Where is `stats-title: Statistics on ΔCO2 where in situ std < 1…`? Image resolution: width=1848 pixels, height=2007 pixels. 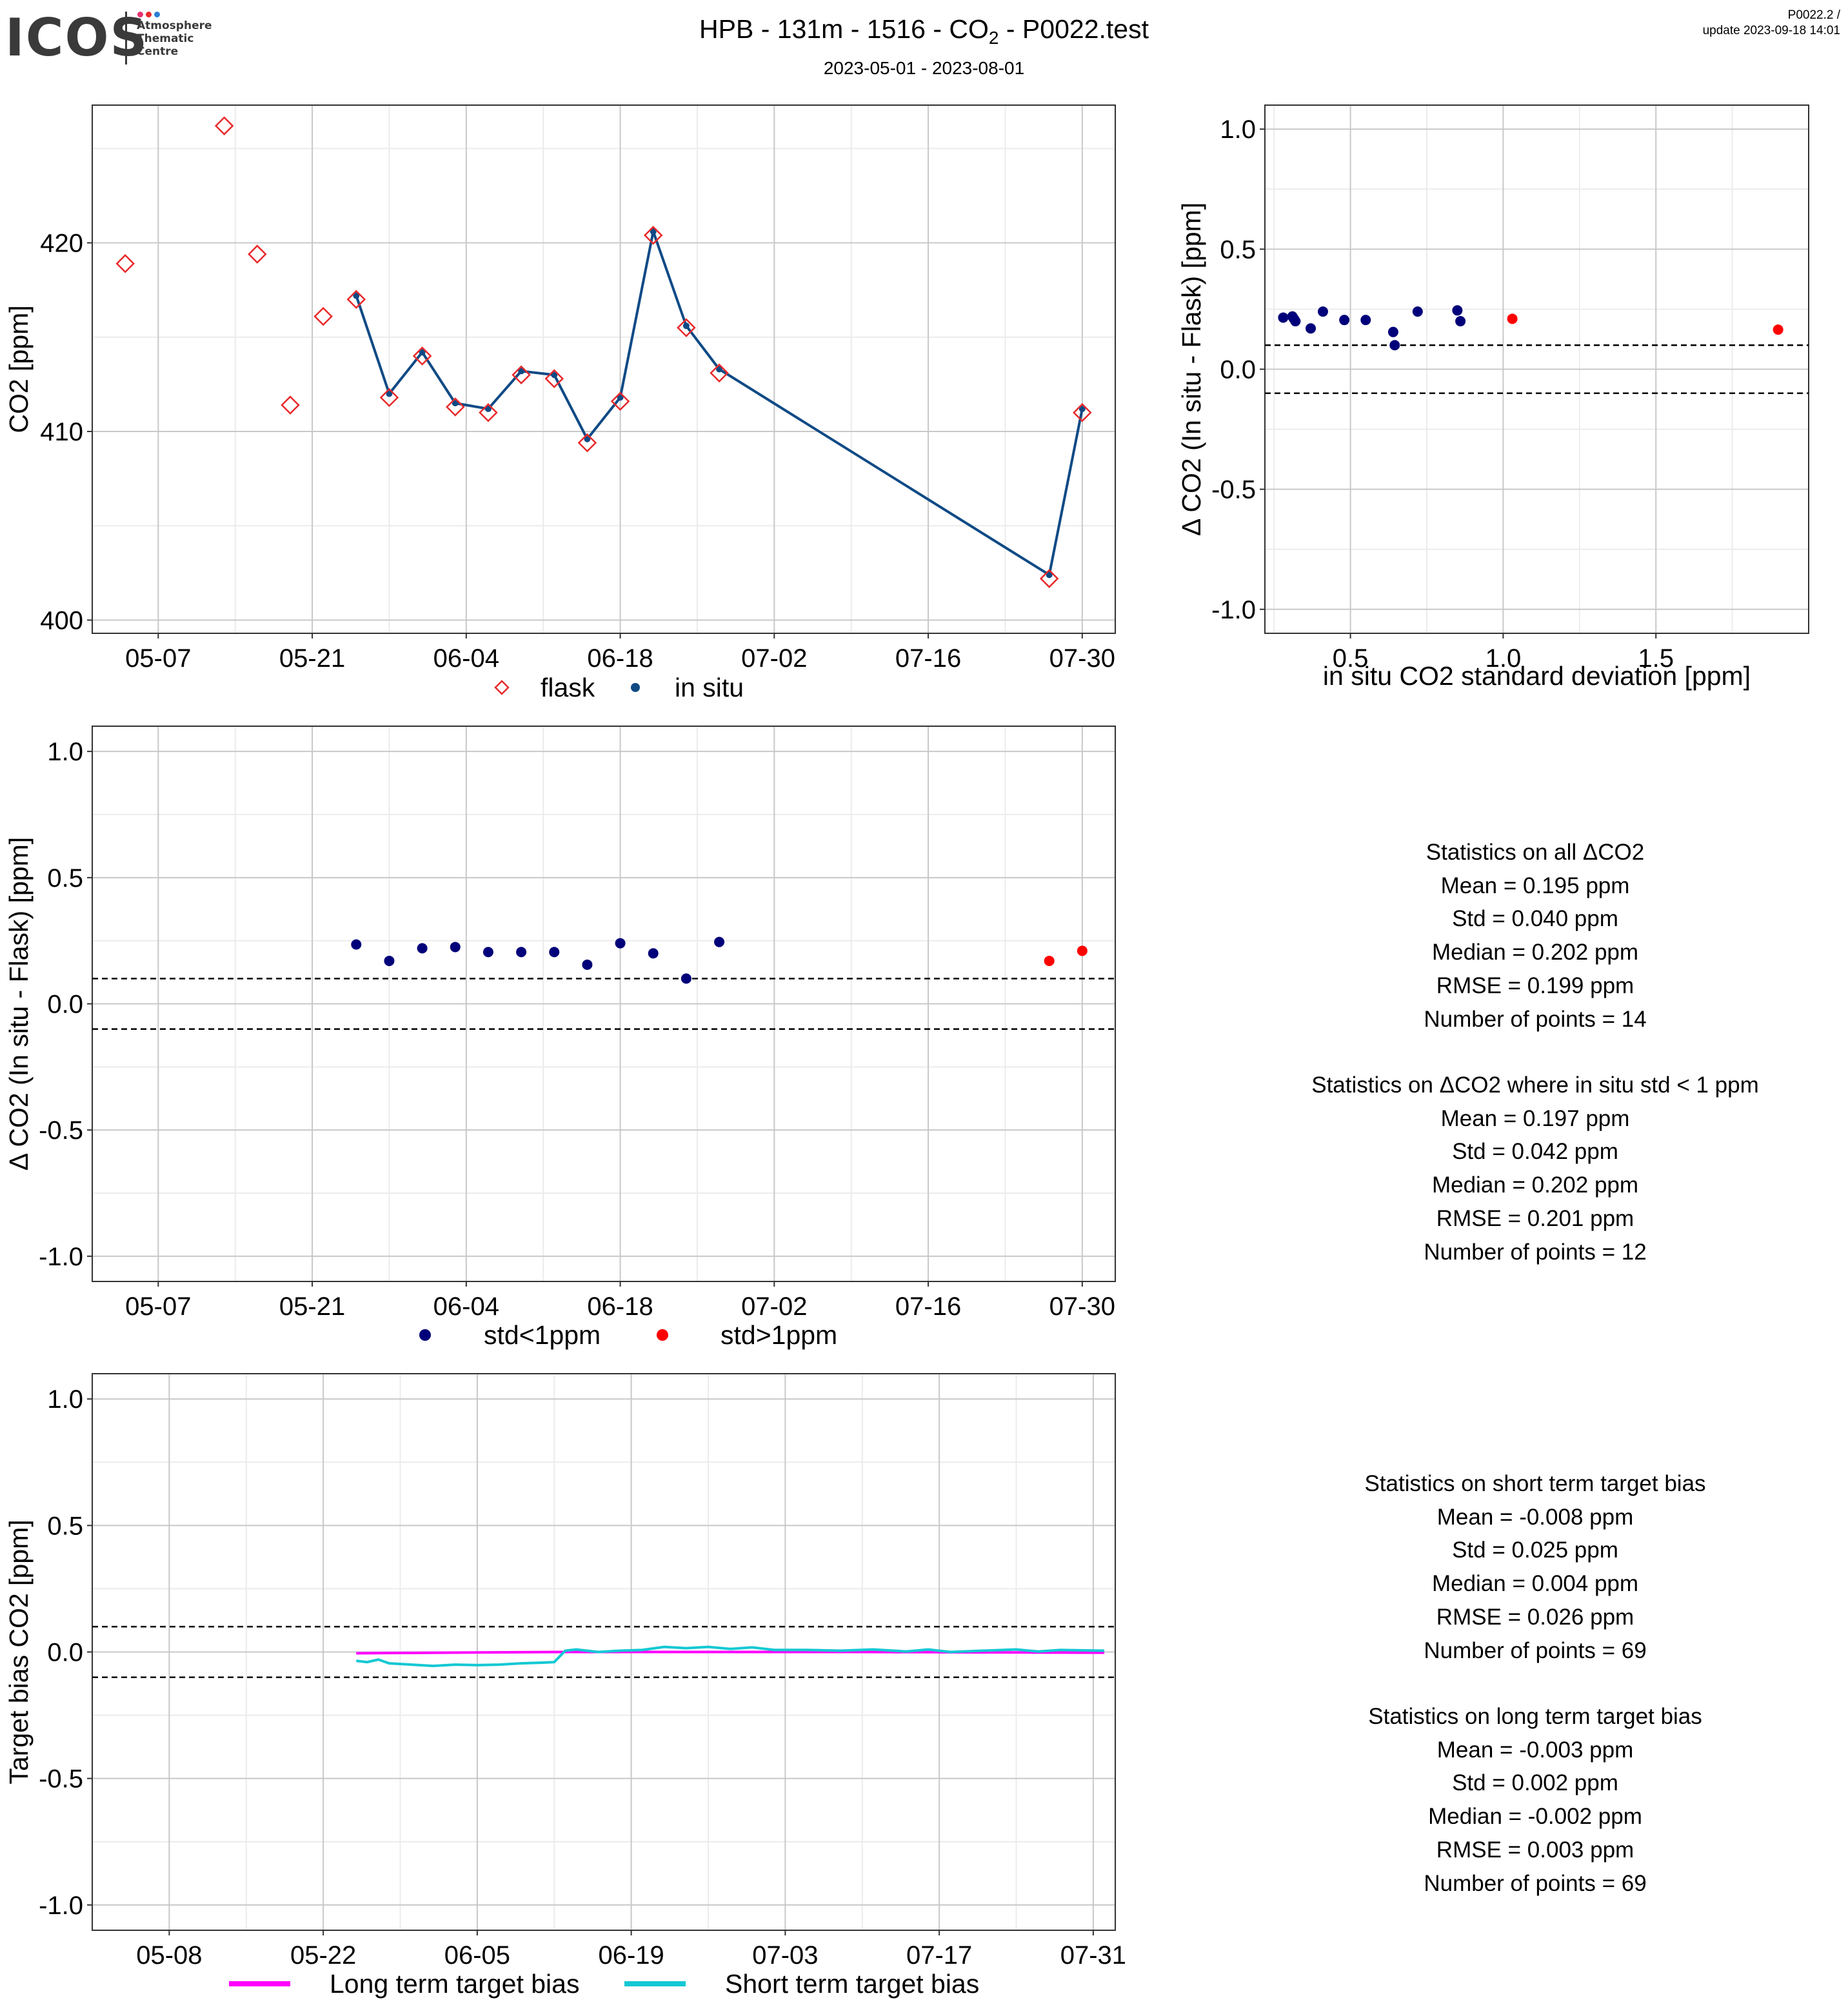
stats-title: Statistics on ΔCO2 where in situ std < 1… is located at coordinates (1535, 1085).